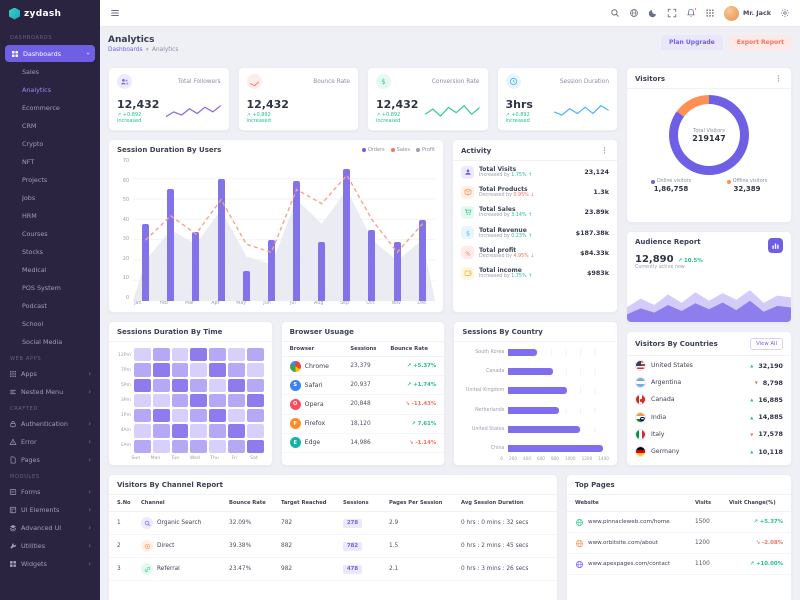  I want to click on sidebar-item-ui-elements: UI Elements ›, so click(50, 510).